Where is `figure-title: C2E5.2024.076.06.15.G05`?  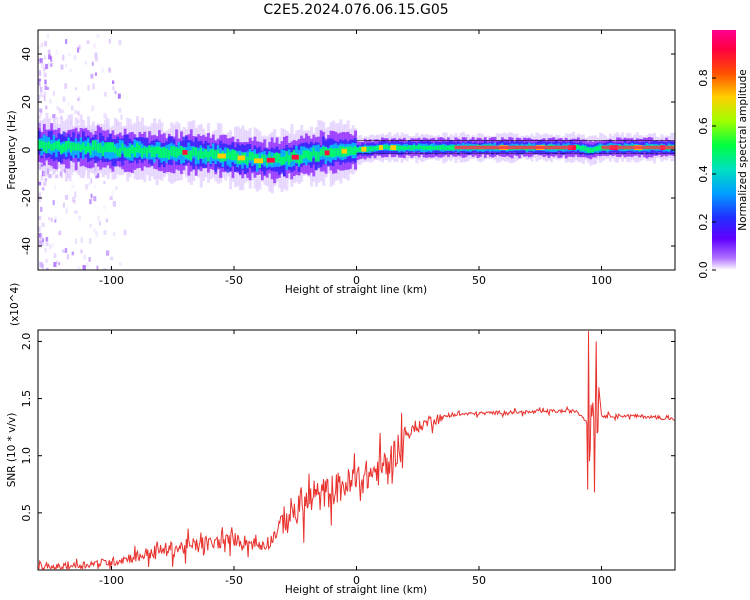
figure-title: C2E5.2024.076.06.15.G05 is located at coordinates (355, 10).